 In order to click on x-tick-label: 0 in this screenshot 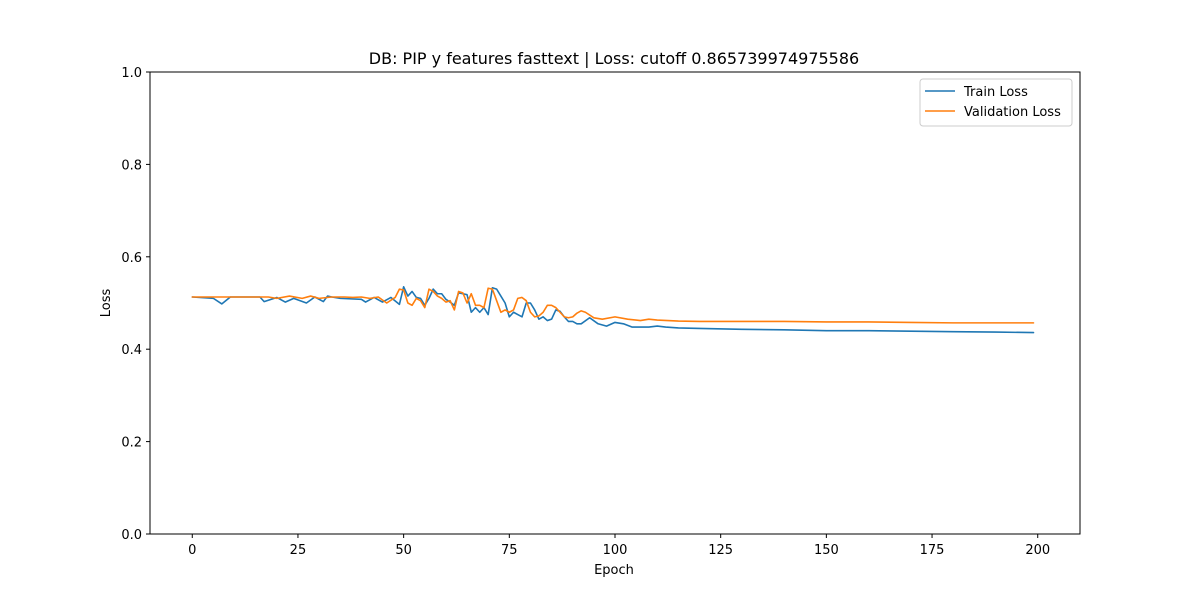, I will do `click(192, 550)`.